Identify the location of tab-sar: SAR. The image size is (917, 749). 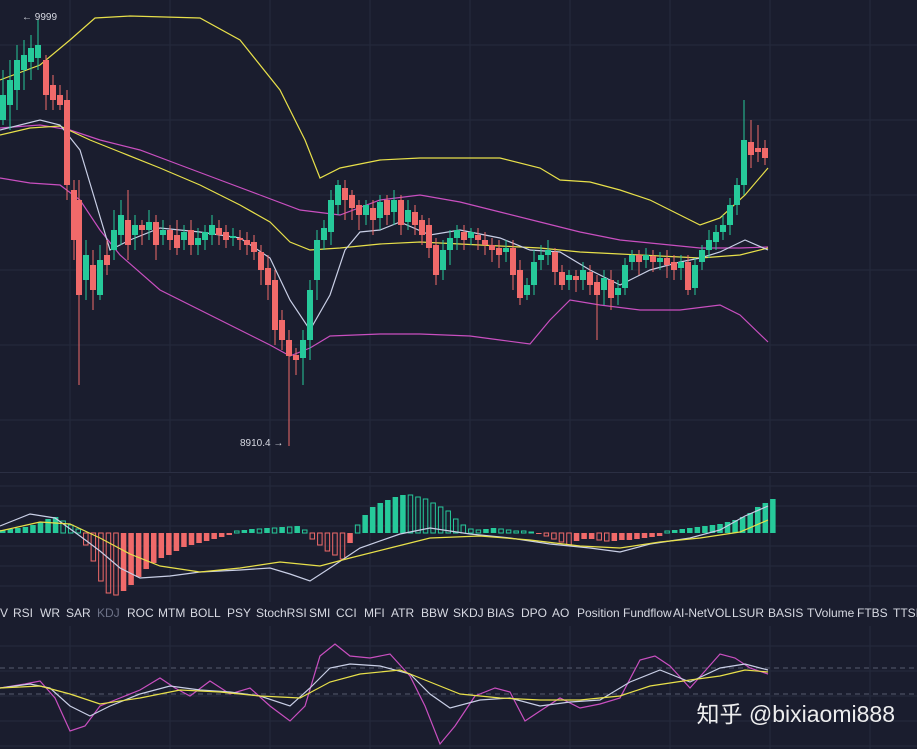
(78, 613).